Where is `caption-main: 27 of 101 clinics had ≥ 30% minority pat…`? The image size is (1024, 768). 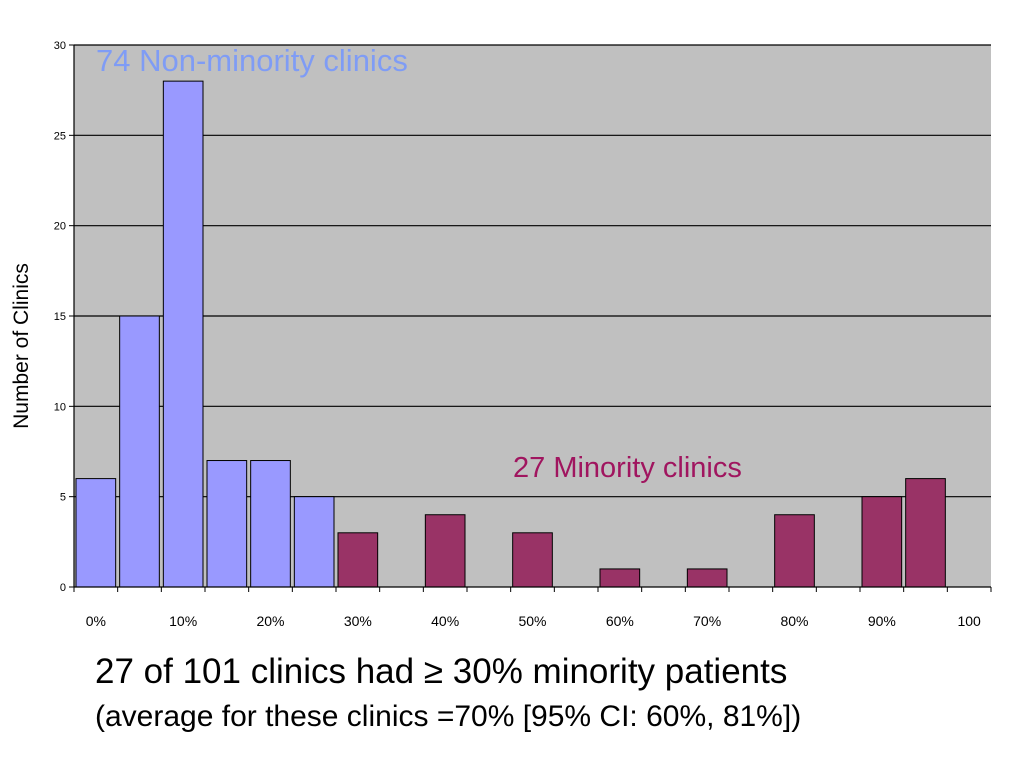 caption-main: 27 of 101 clinics had ≥ 30% minority pat… is located at coordinates (441, 671).